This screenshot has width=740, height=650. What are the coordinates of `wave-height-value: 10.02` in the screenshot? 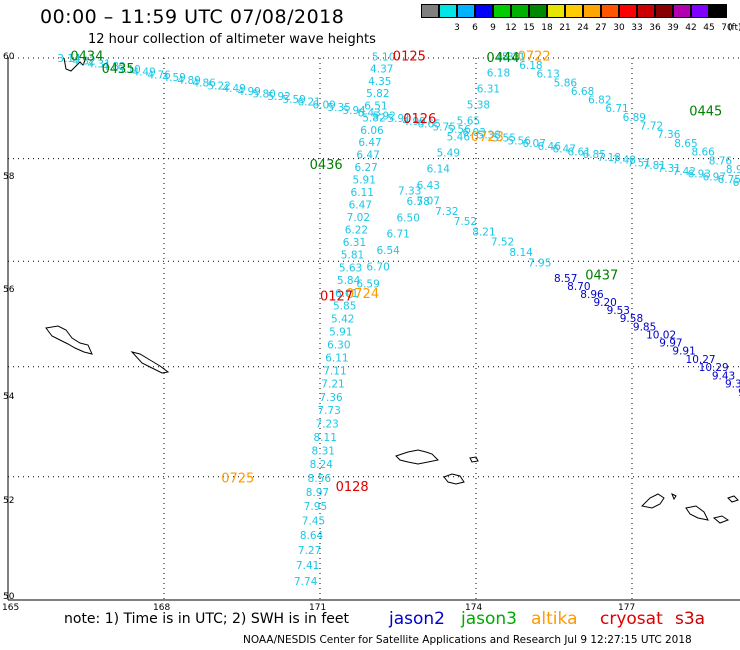 It's located at (661, 335).